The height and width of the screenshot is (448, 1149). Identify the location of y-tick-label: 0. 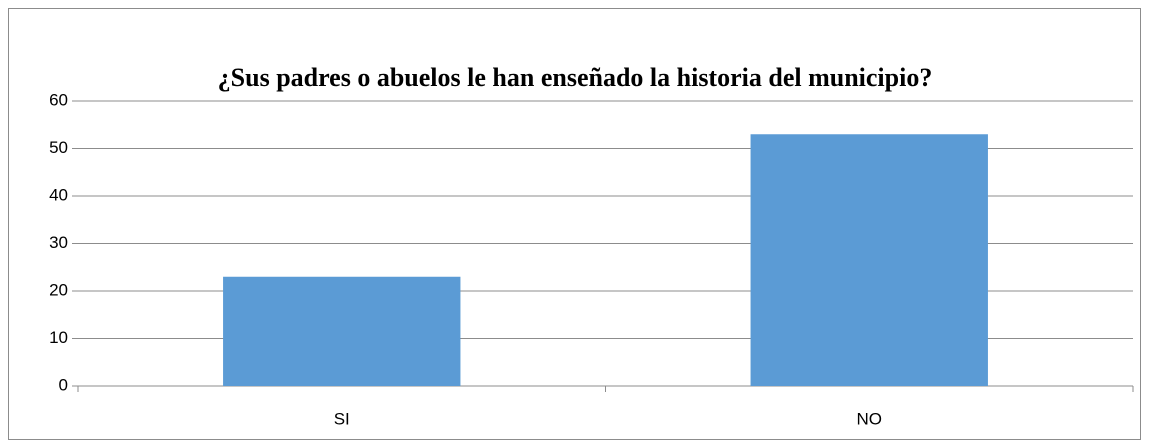
(63, 384).